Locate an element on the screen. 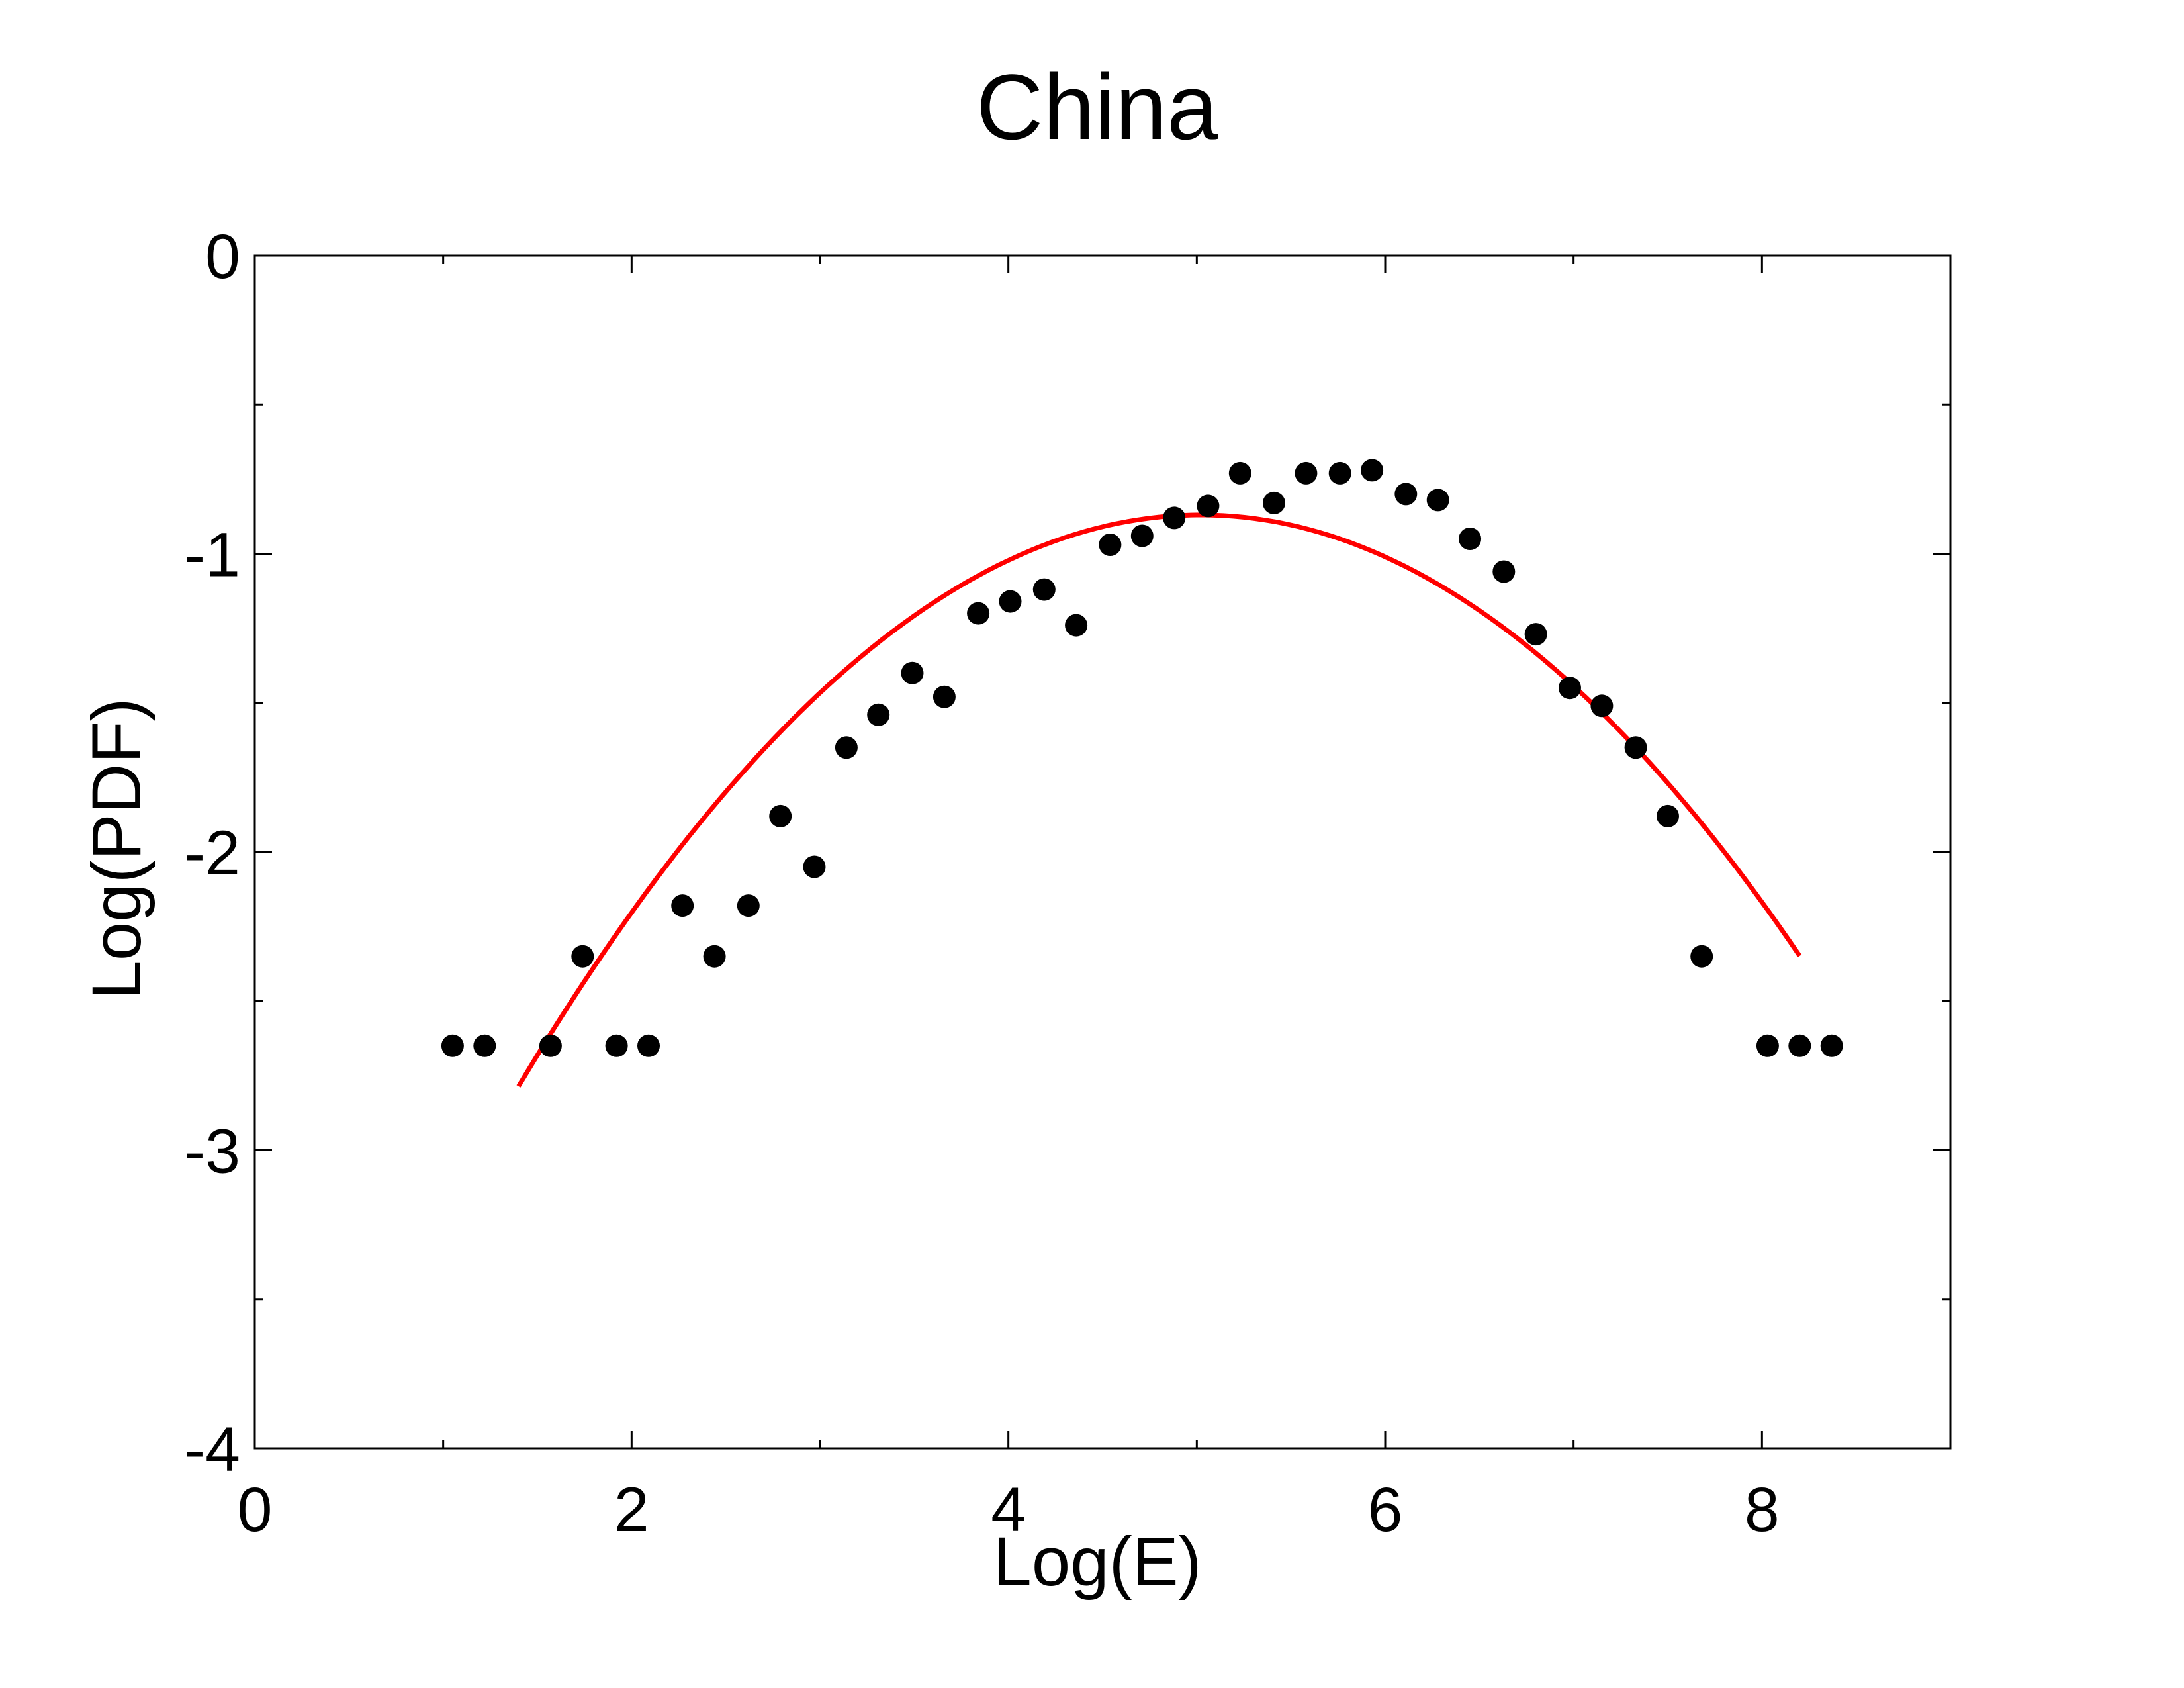 Image resolution: width=2184 pixels, height=1688 pixels. y-tick-label: -1 is located at coordinates (213, 555).